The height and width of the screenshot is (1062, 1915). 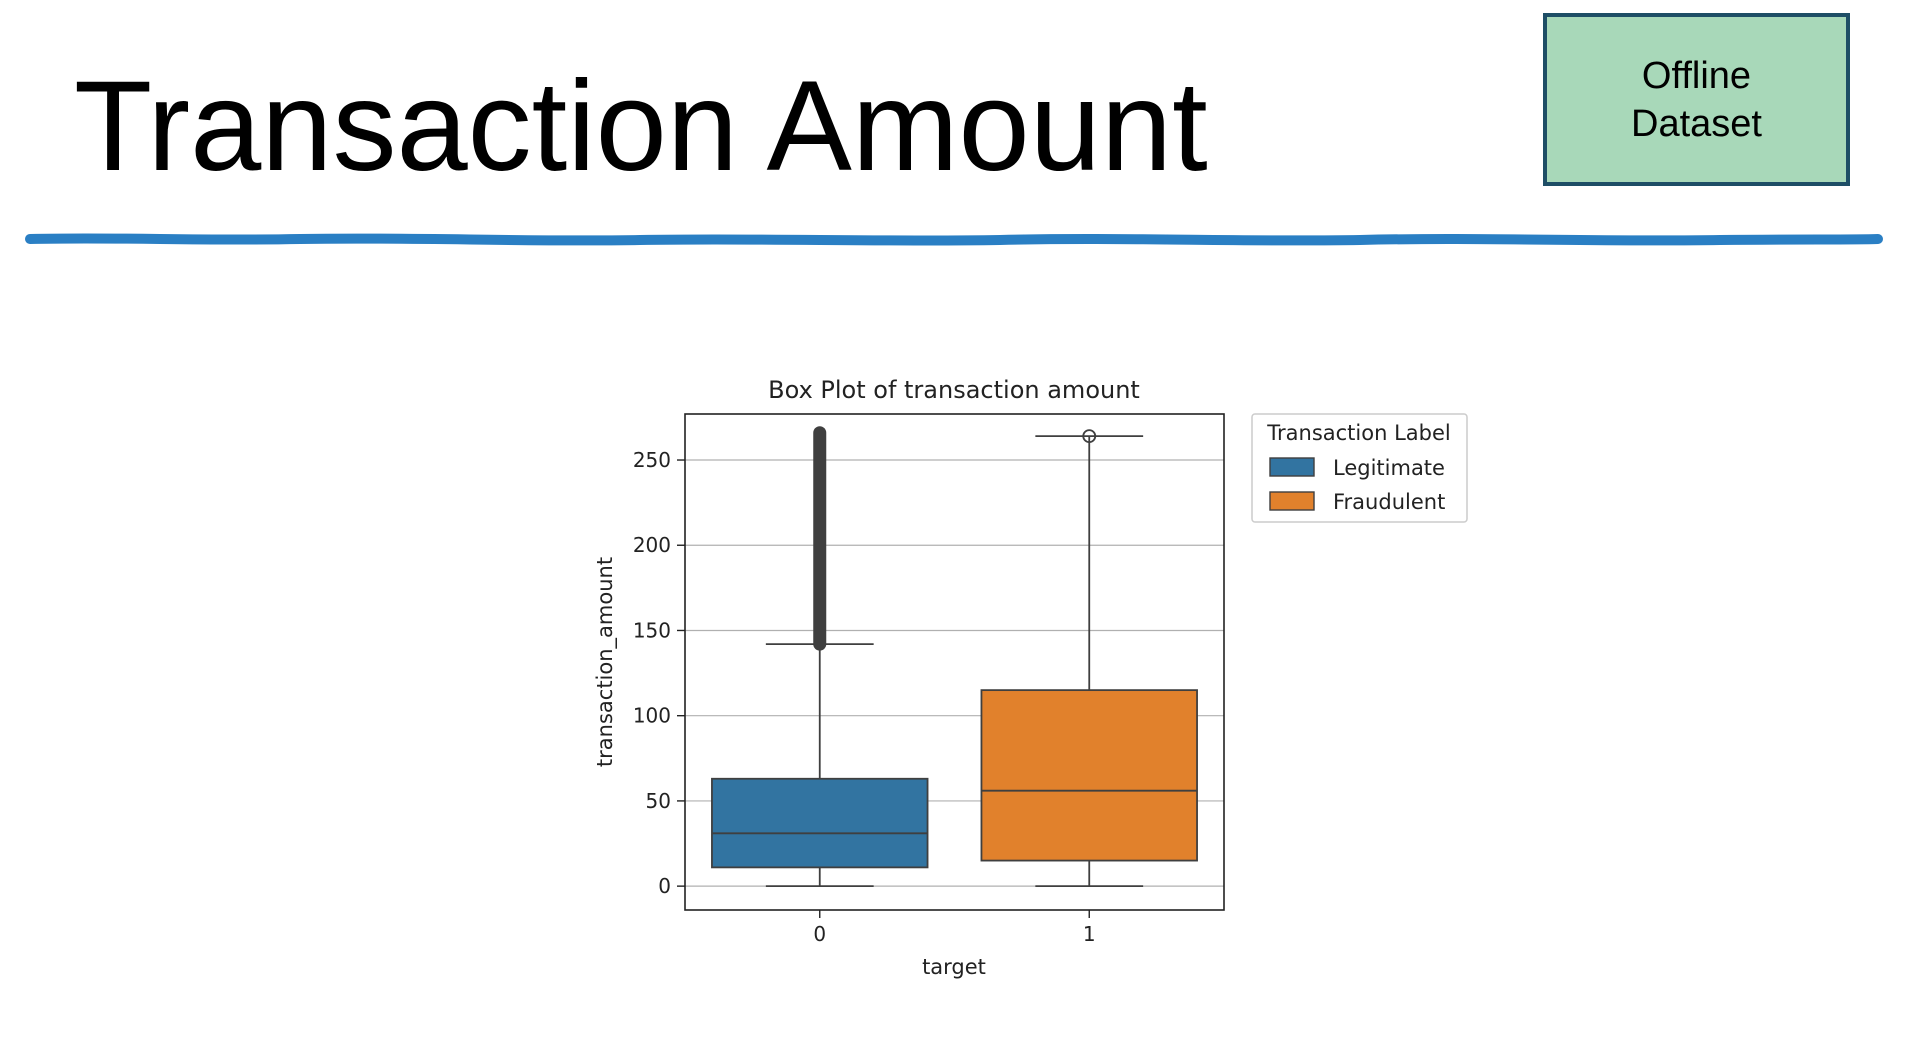 What do you see at coordinates (664, 886) in the screenshot?
I see `y-tick-label: 0` at bounding box center [664, 886].